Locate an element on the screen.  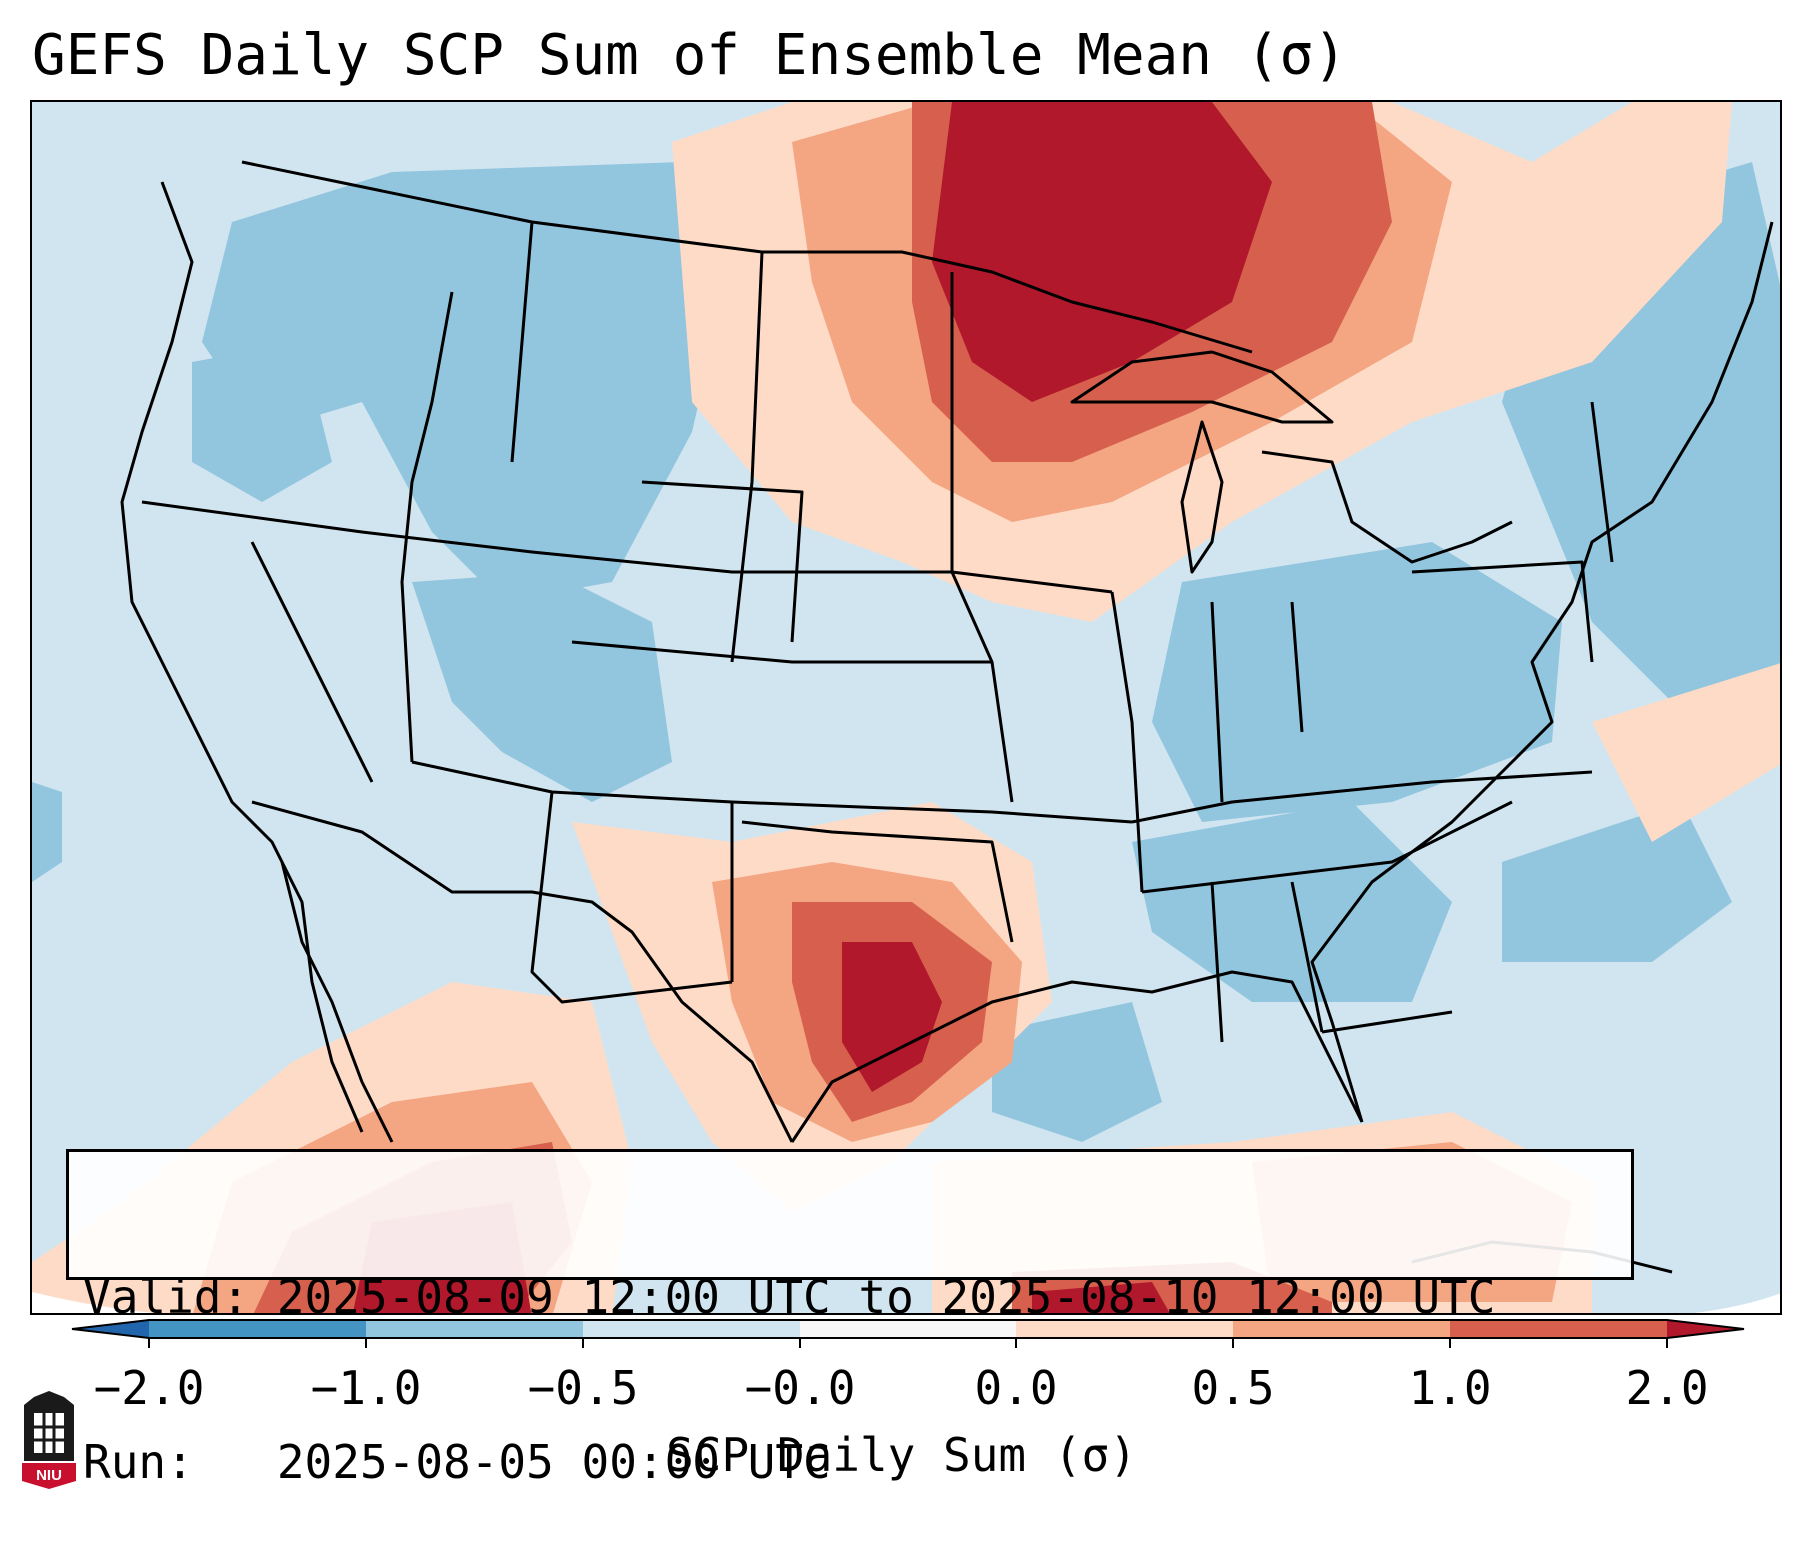
anomaly-southeast is located at coordinates (1292, 902).